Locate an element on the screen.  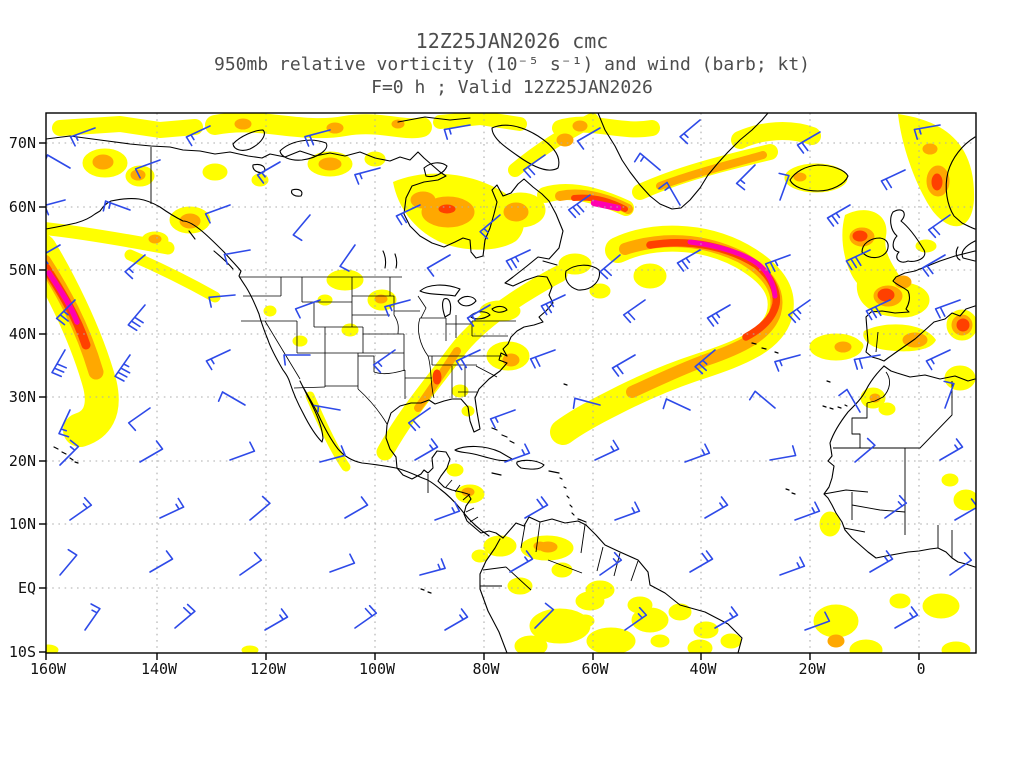
arctic-islands-north is located at coordinates (434, 119).